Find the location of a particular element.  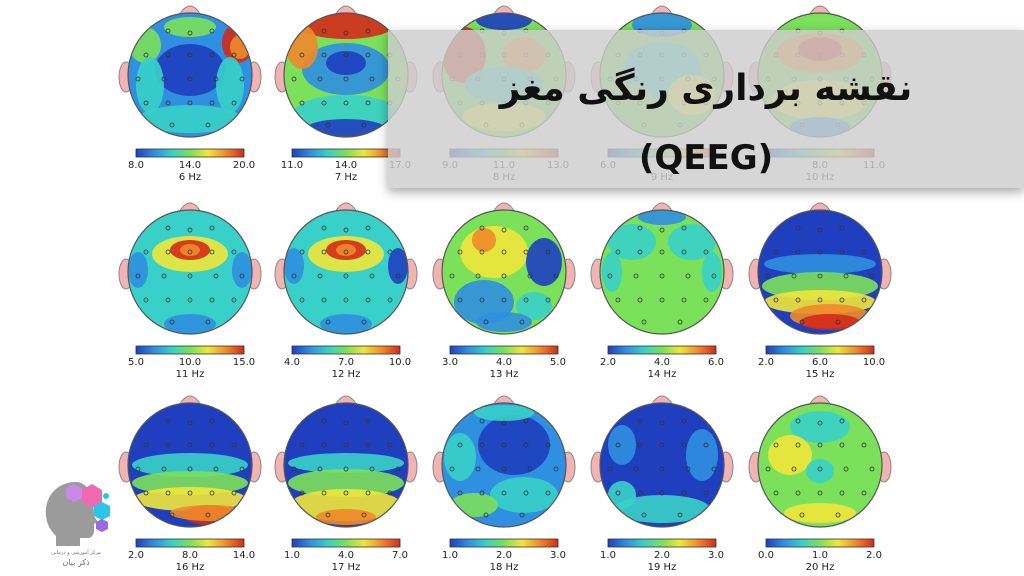

frequency-label: 13 Hz is located at coordinates (504, 374).